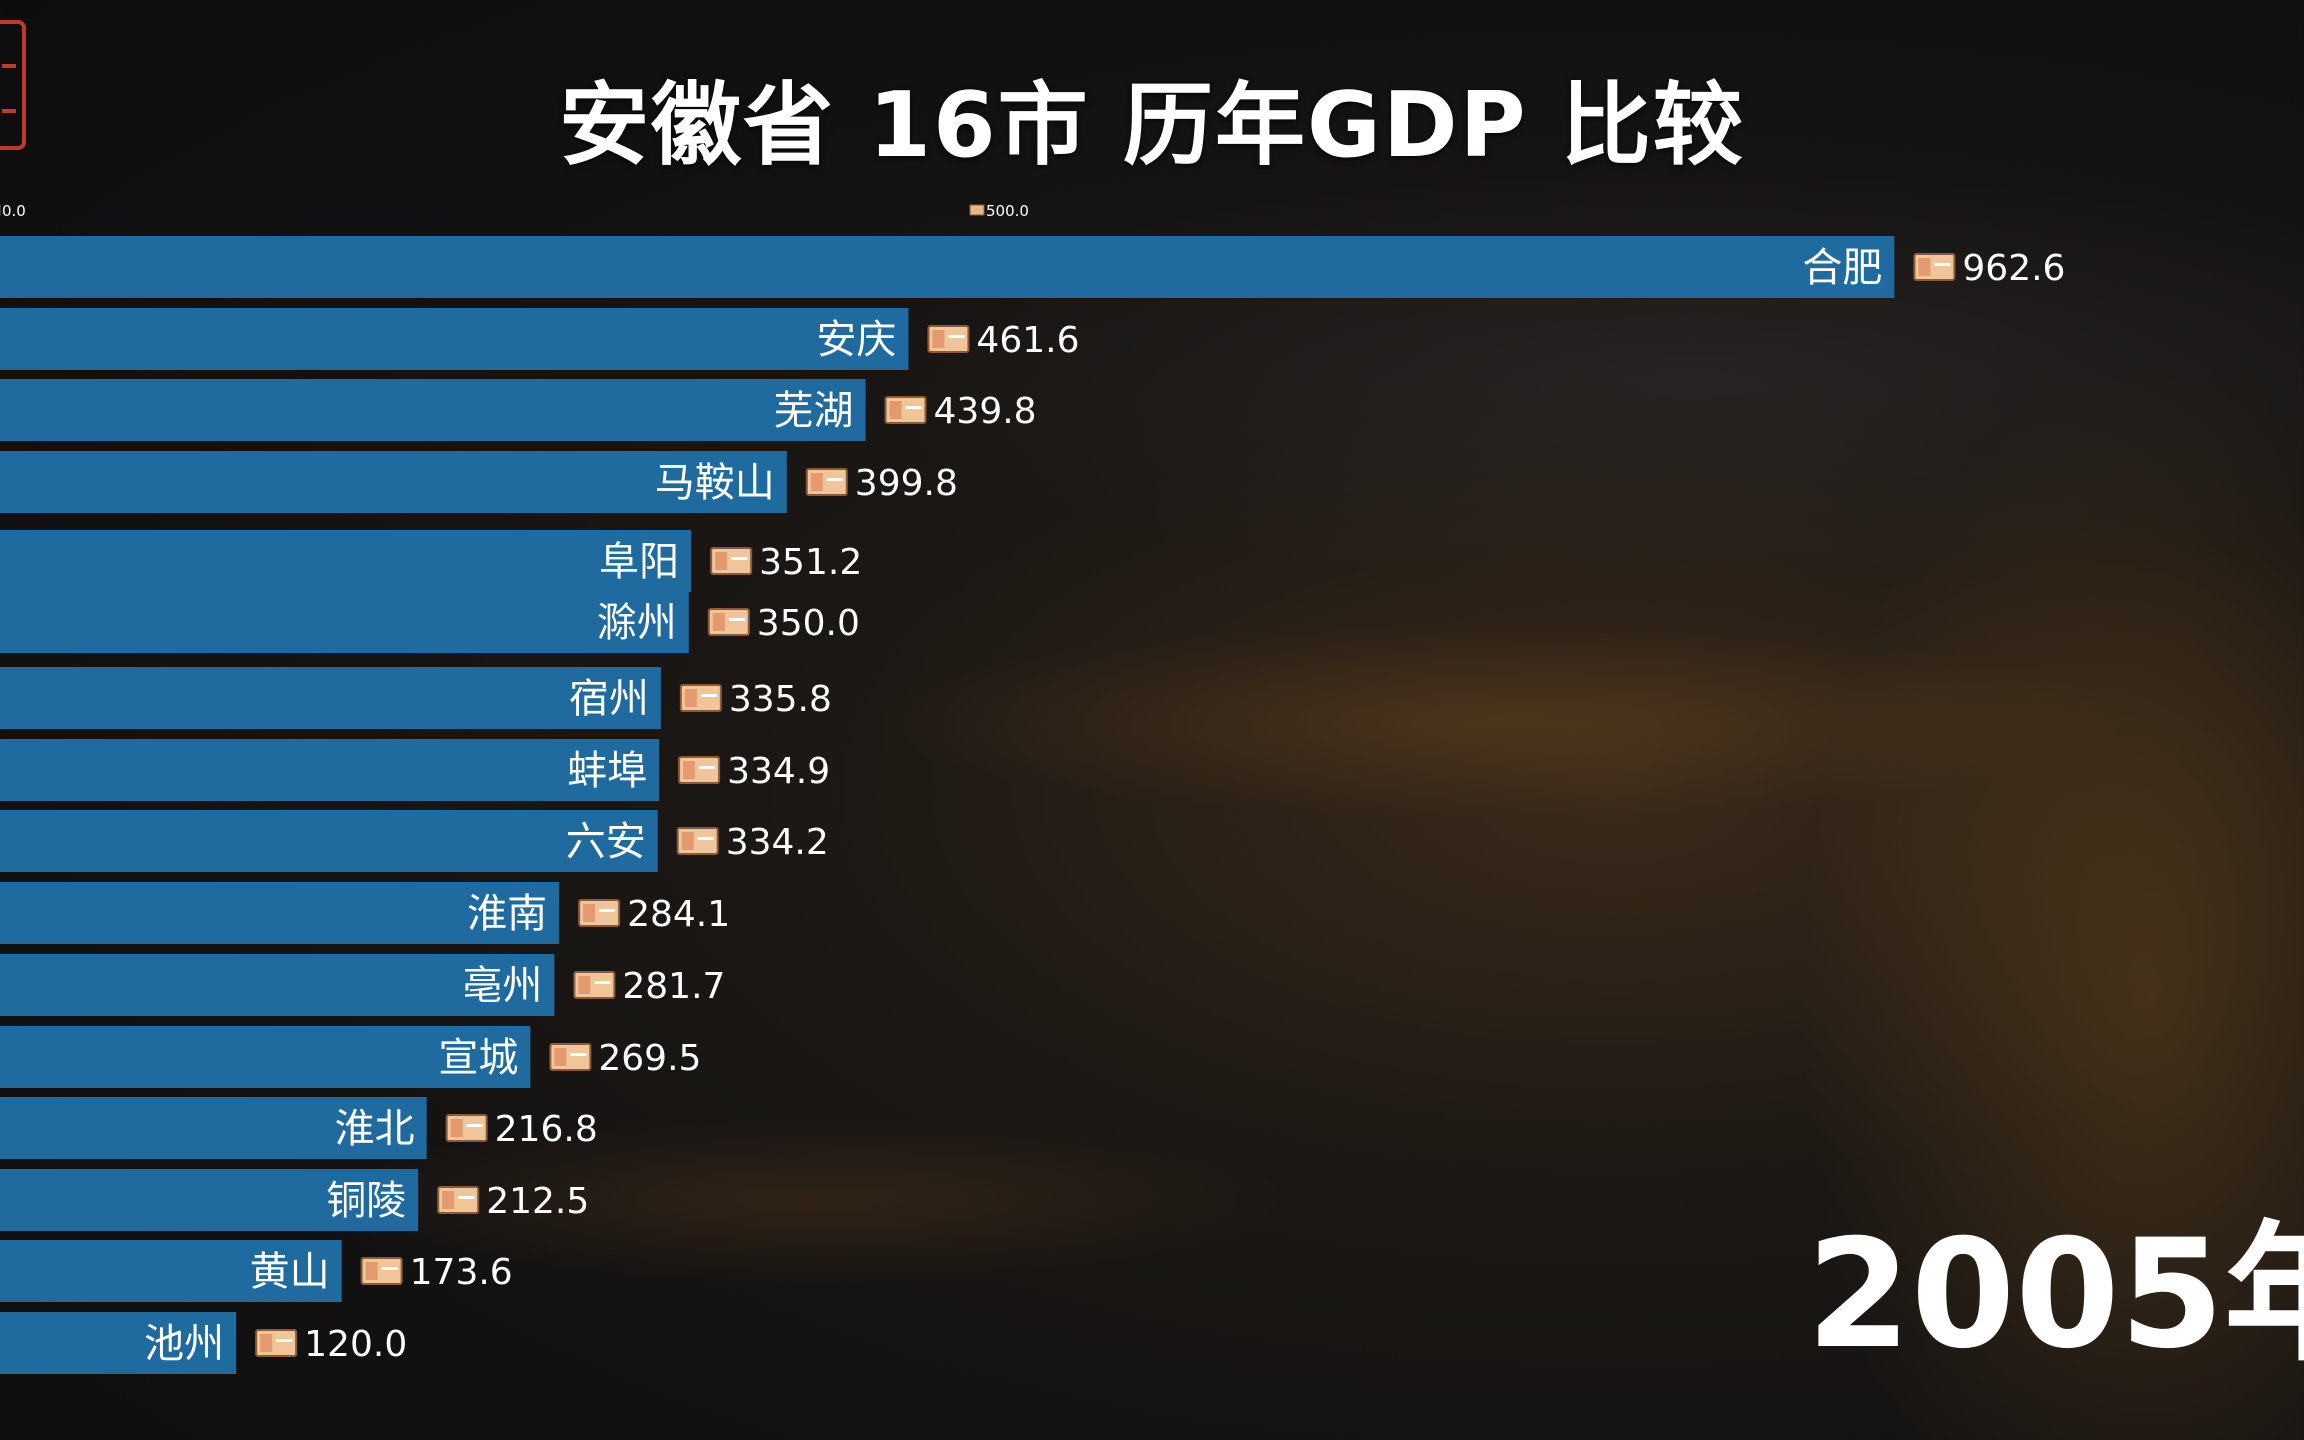 This screenshot has height=1440, width=2304. What do you see at coordinates (977, 210) in the screenshot?
I see `tick-banknote-icon` at bounding box center [977, 210].